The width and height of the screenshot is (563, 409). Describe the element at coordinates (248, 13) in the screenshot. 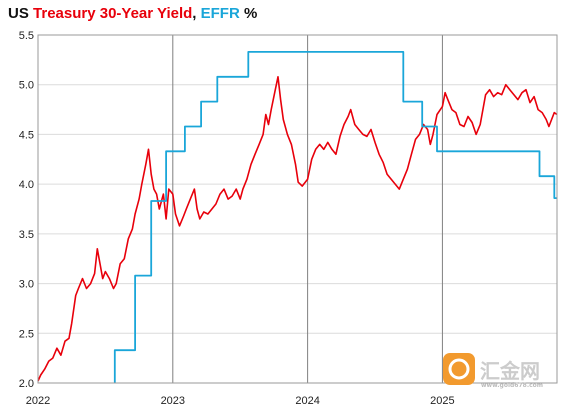

I see `title-percent: %` at that location.